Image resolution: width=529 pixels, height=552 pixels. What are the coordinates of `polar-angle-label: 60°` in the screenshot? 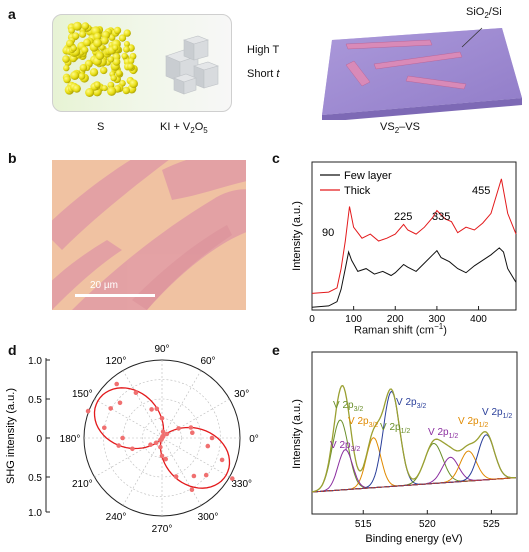 It's located at (207, 361).